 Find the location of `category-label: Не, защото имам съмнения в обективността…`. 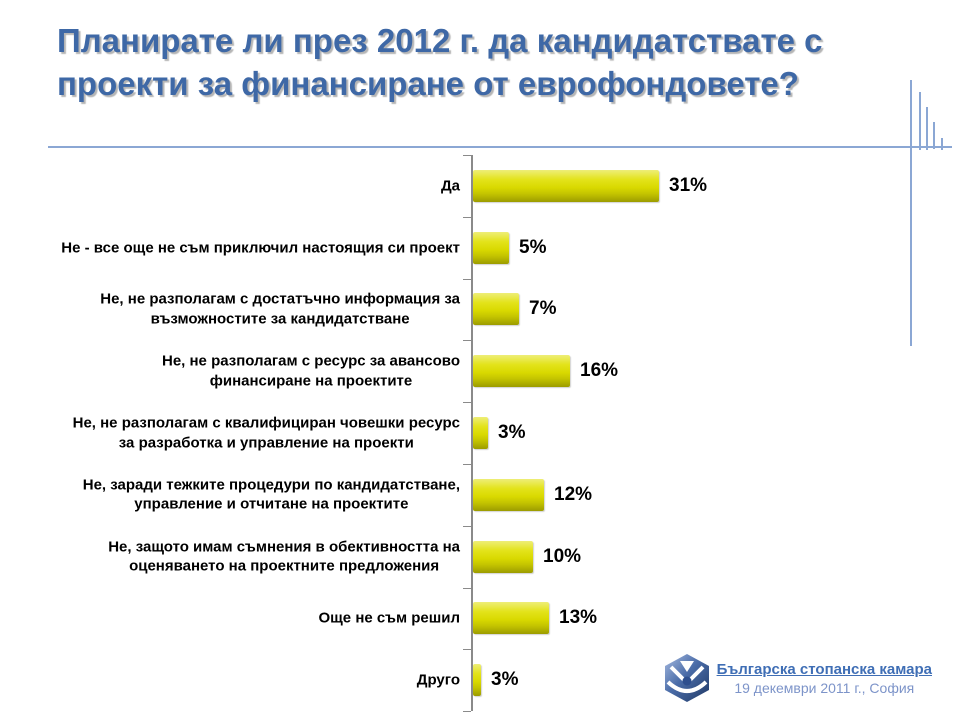

category-label: Не, защото имам съмнения в обективността… is located at coordinates (284, 556).